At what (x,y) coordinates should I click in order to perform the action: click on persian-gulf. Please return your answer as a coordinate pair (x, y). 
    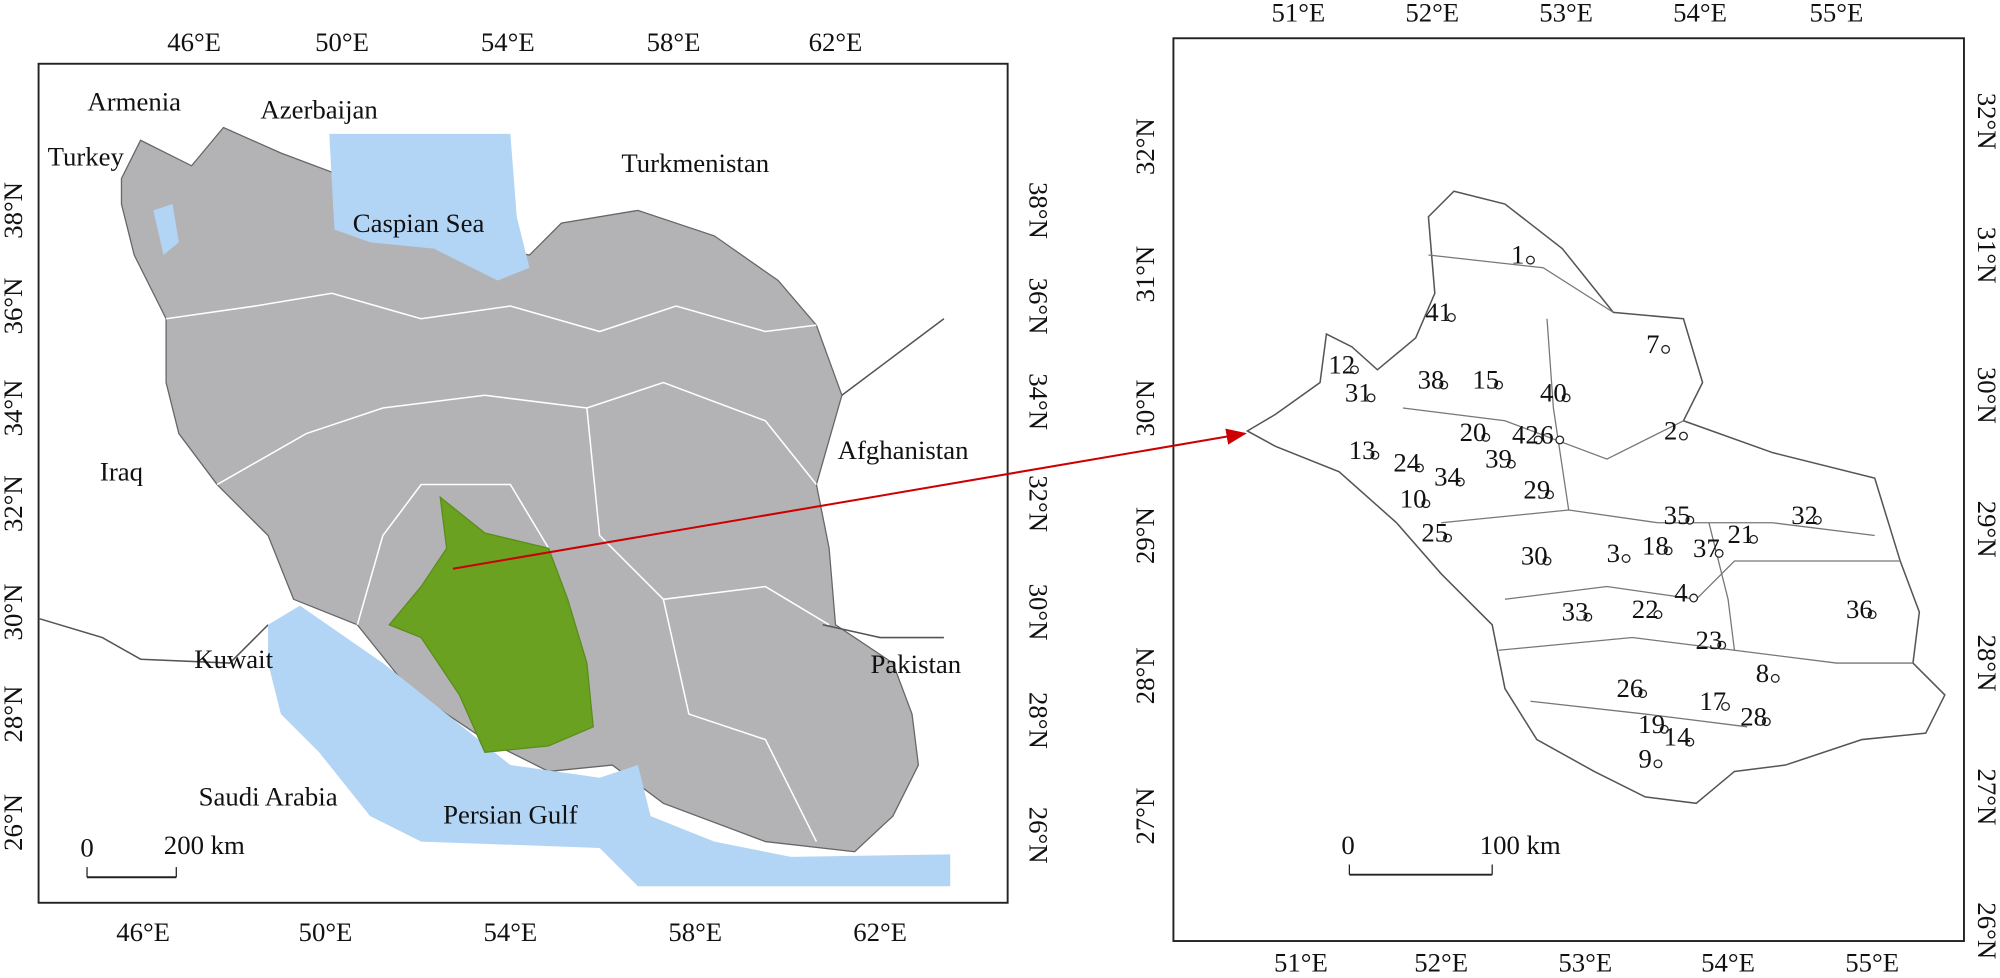
    Looking at the image, I should click on (609, 746).